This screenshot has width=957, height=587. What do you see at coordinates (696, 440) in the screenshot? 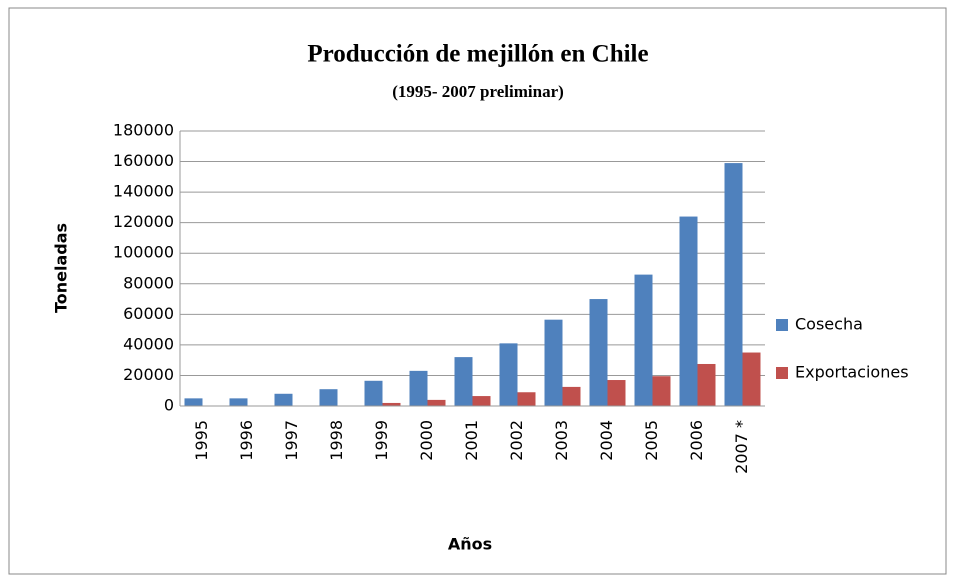
I see `x-tick-label: 2006` at bounding box center [696, 440].